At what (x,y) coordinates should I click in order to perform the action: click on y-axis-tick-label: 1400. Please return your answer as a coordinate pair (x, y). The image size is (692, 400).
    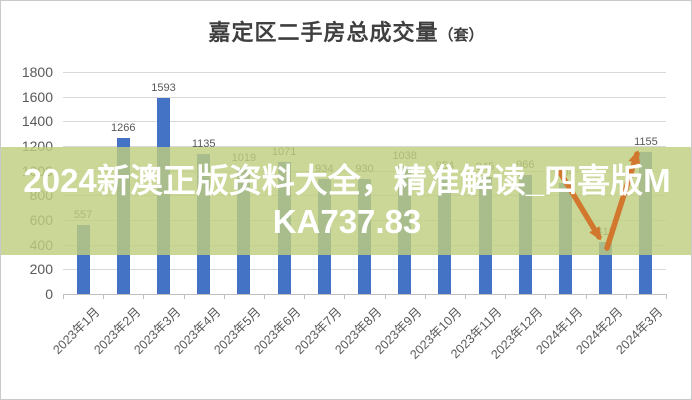
    Looking at the image, I should click on (37, 121).